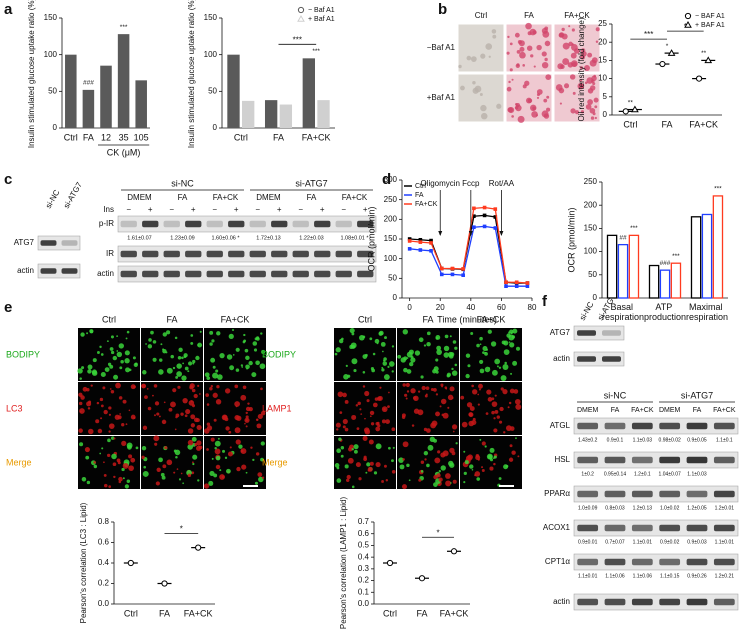 The image size is (742, 638). Describe the element at coordinates (124, 137) in the screenshot. I see `x-tick-label: 35` at that location.